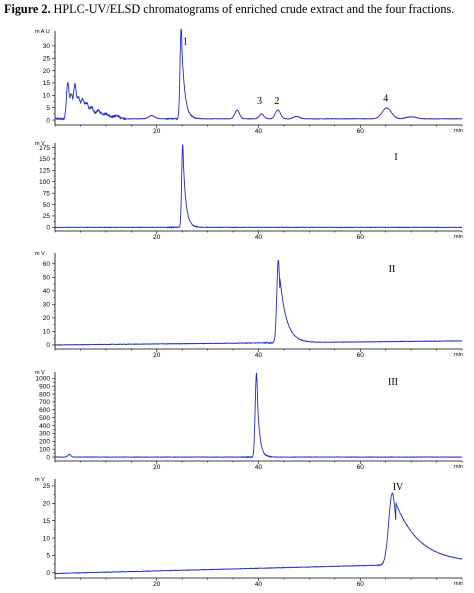 The width and height of the screenshot is (474, 593). I want to click on caption-label: Figure 2., so click(27, 9).